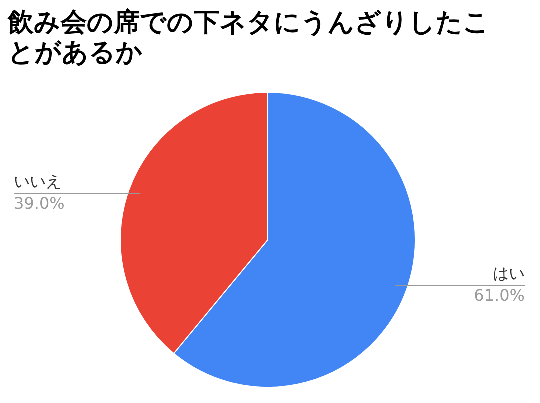  What do you see at coordinates (499, 296) in the screenshot?
I see `data-label: 61.0%` at bounding box center [499, 296].